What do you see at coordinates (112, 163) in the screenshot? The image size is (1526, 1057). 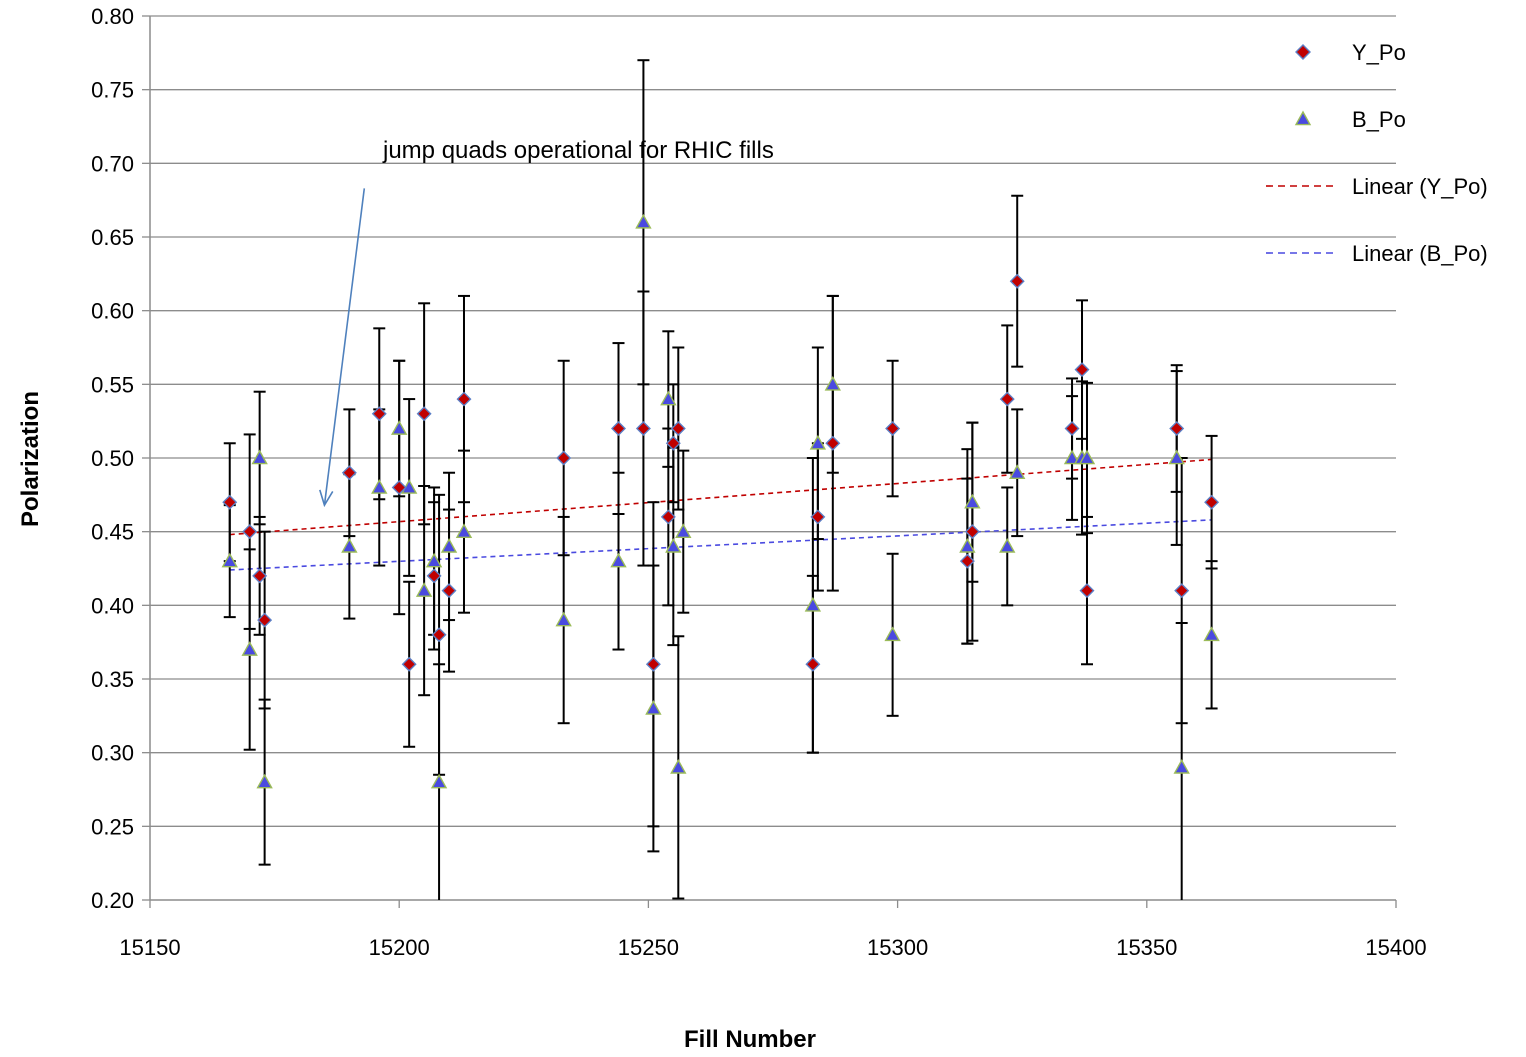 I see `y-tick-label: 0.70` at bounding box center [112, 163].